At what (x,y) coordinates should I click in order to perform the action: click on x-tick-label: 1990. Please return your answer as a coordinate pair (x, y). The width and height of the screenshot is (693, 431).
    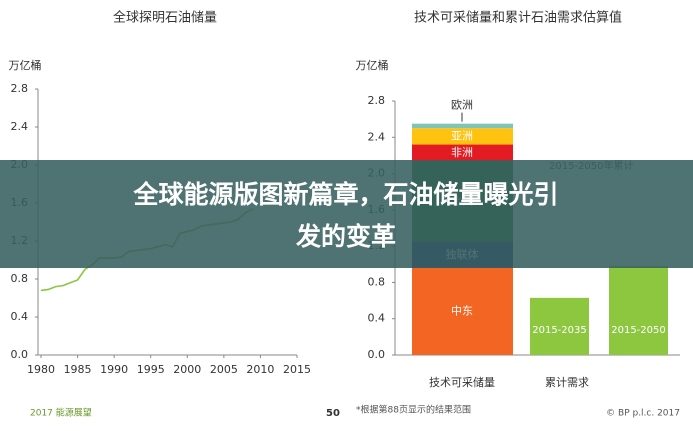
    Looking at the image, I should click on (114, 369).